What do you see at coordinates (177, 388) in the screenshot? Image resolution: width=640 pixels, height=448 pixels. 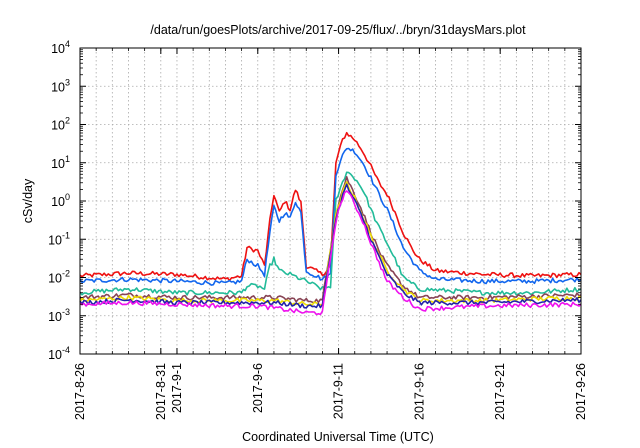 I see `x-tick-label: 2017-9-1` at bounding box center [177, 388].